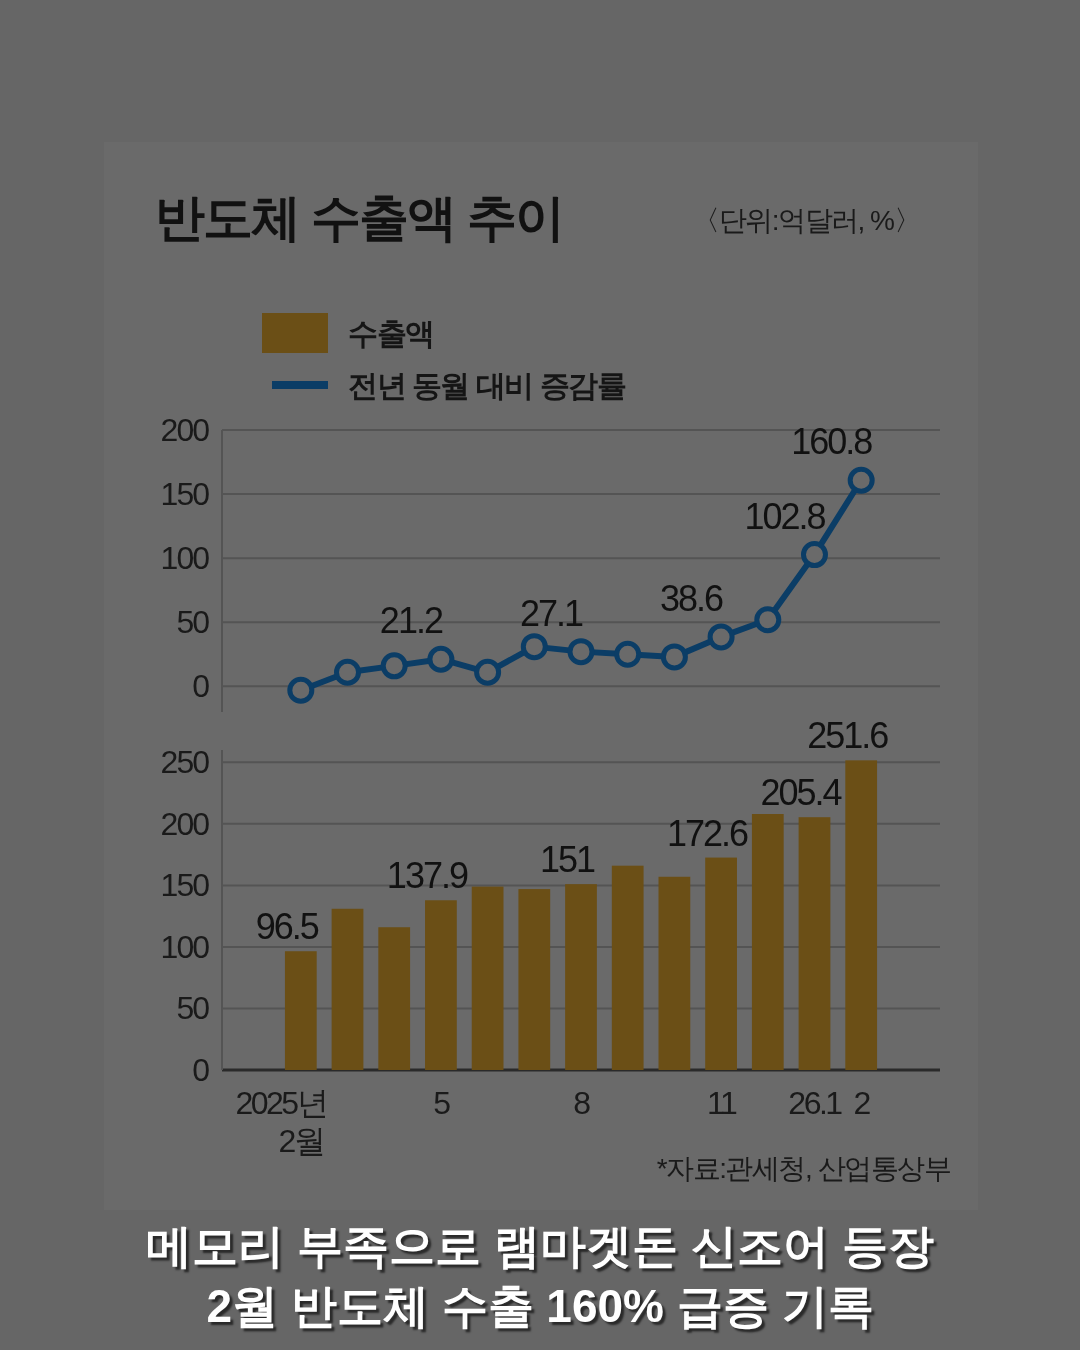 This screenshot has width=1080, height=1350. What do you see at coordinates (427, 876) in the screenshot?
I see `data-label: 137.9` at bounding box center [427, 876].